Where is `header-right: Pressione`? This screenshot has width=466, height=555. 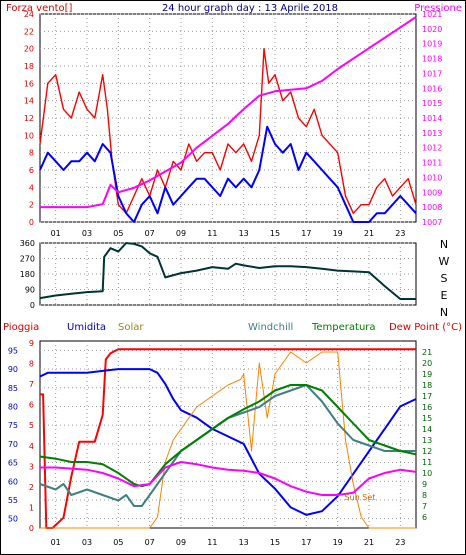 header-right: Pressione is located at coordinates (438, 8).